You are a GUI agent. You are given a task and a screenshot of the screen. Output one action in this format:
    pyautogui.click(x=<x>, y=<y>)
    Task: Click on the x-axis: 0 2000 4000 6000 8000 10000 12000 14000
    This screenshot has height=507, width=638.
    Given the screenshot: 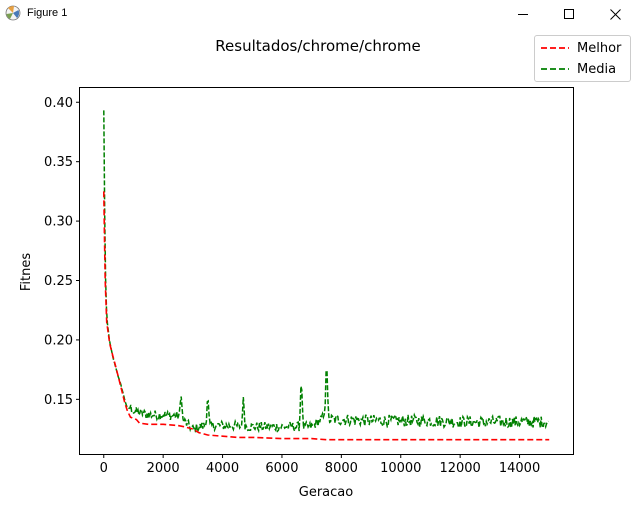 What is the action you would take?
    pyautogui.click(x=320, y=465)
    